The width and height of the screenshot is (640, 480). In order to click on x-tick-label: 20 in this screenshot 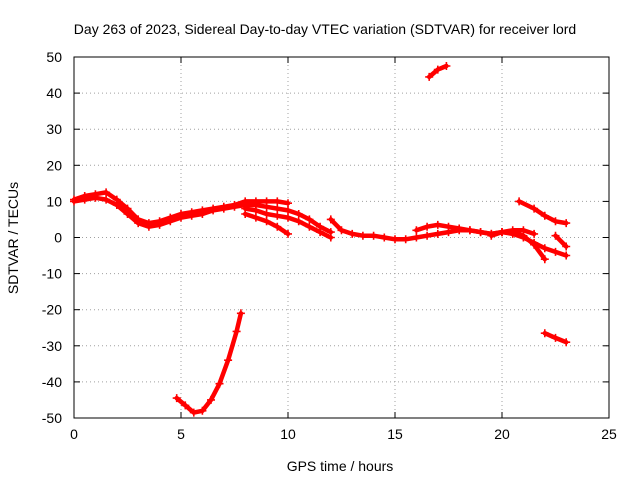, I will do `click(502, 434)`.